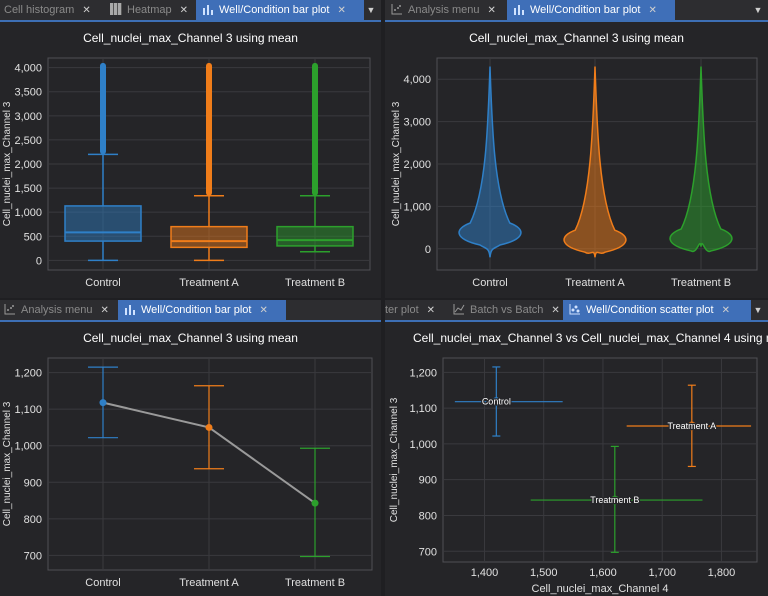 This screenshot has width=768, height=596. What do you see at coordinates (485, 573) in the screenshot?
I see `x-tick-label: 1,400` at bounding box center [485, 573].